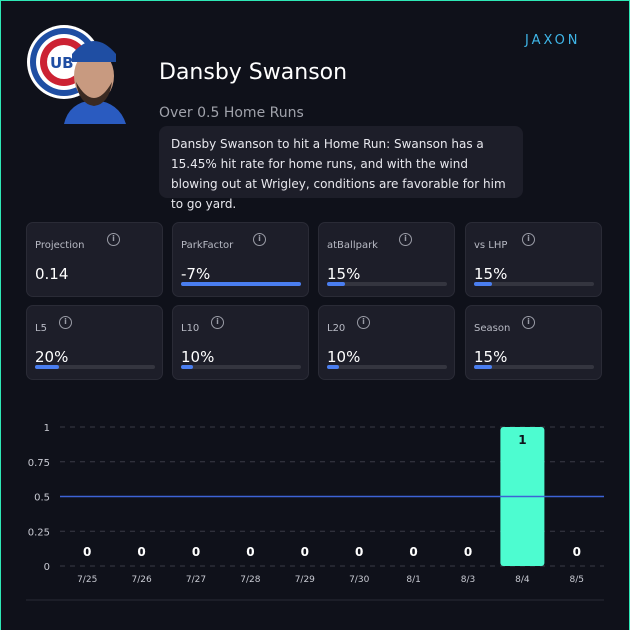 The height and width of the screenshot is (630, 630). I want to click on x-tick-label: 7/26, so click(141, 580).